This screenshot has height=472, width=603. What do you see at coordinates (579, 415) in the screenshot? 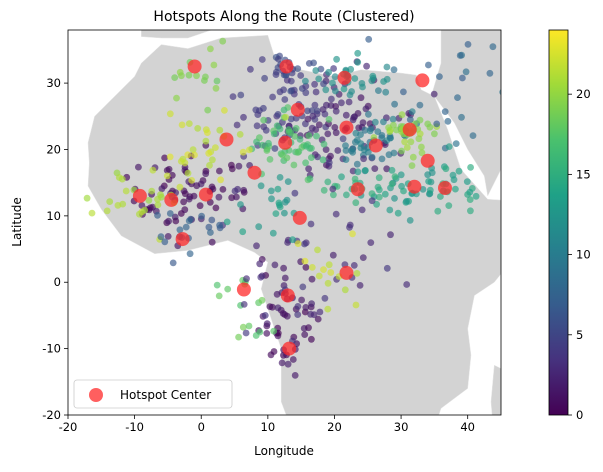
I see `colorbar-tick-label: 0` at bounding box center [579, 415].